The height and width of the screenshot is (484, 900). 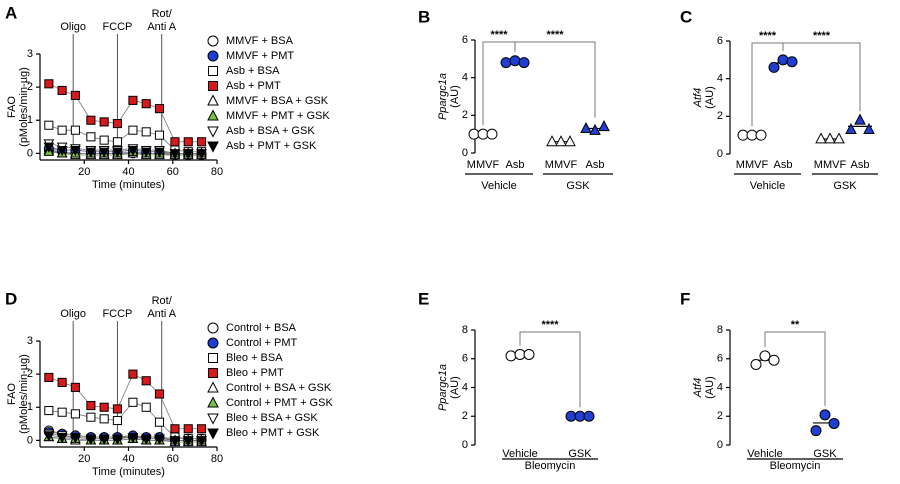 I want to click on legend-label: Asb + BSA + GSK, so click(x=270, y=131).